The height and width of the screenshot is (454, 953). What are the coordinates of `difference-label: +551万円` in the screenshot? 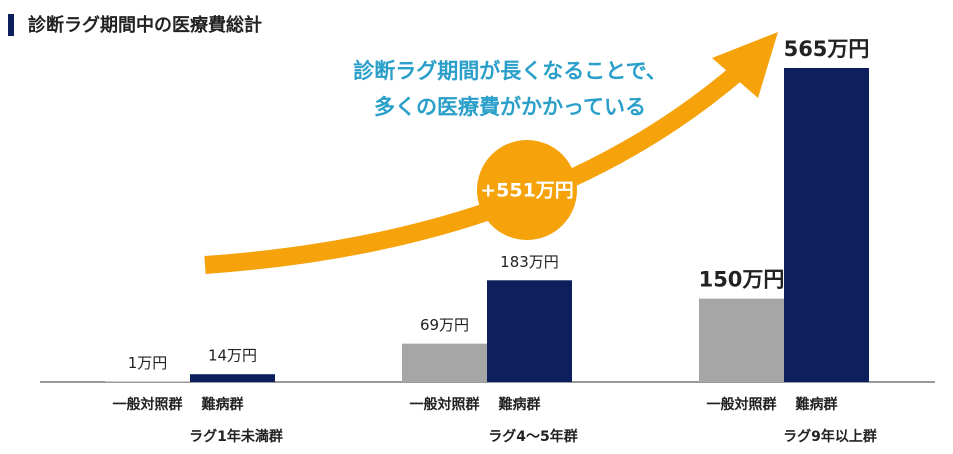 It's located at (527, 191).